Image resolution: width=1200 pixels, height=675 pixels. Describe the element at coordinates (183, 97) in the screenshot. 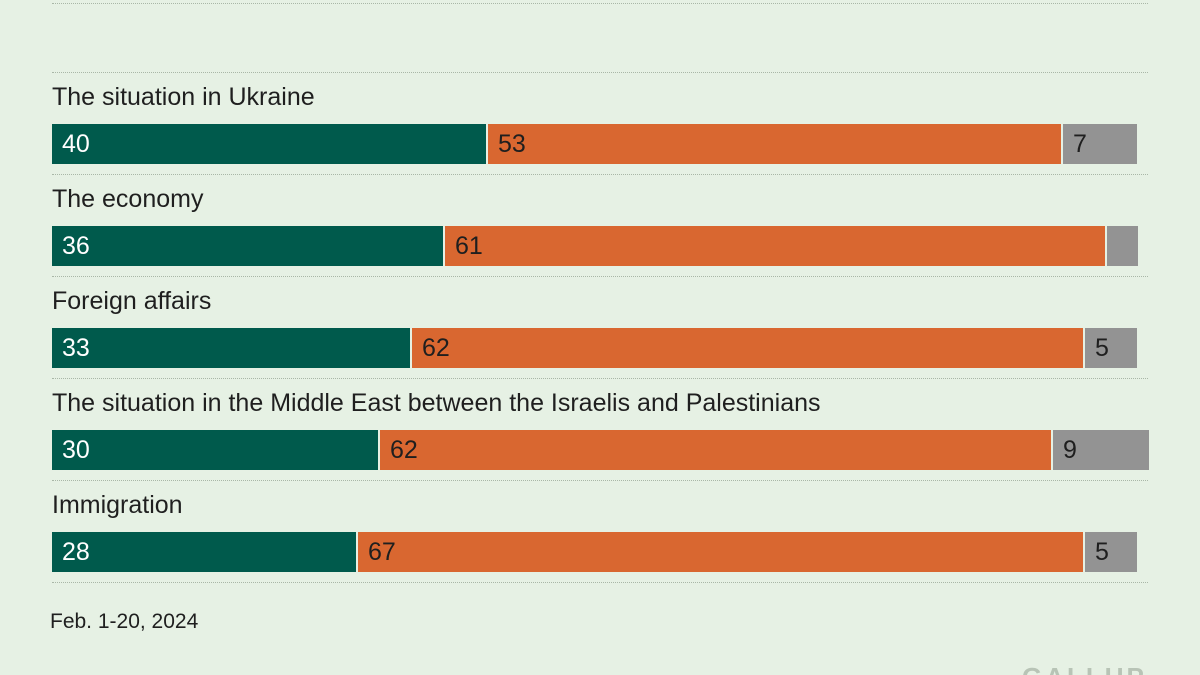

I see `category-label: The situation in Ukraine` at that location.